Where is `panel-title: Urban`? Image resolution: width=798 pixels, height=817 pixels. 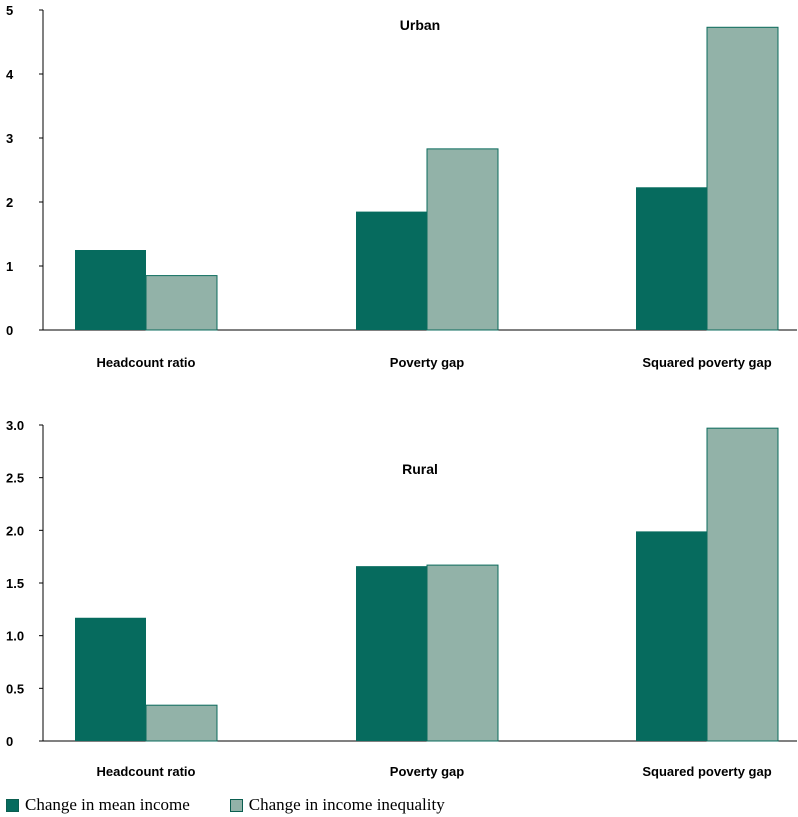 panel-title: Urban is located at coordinates (420, 25).